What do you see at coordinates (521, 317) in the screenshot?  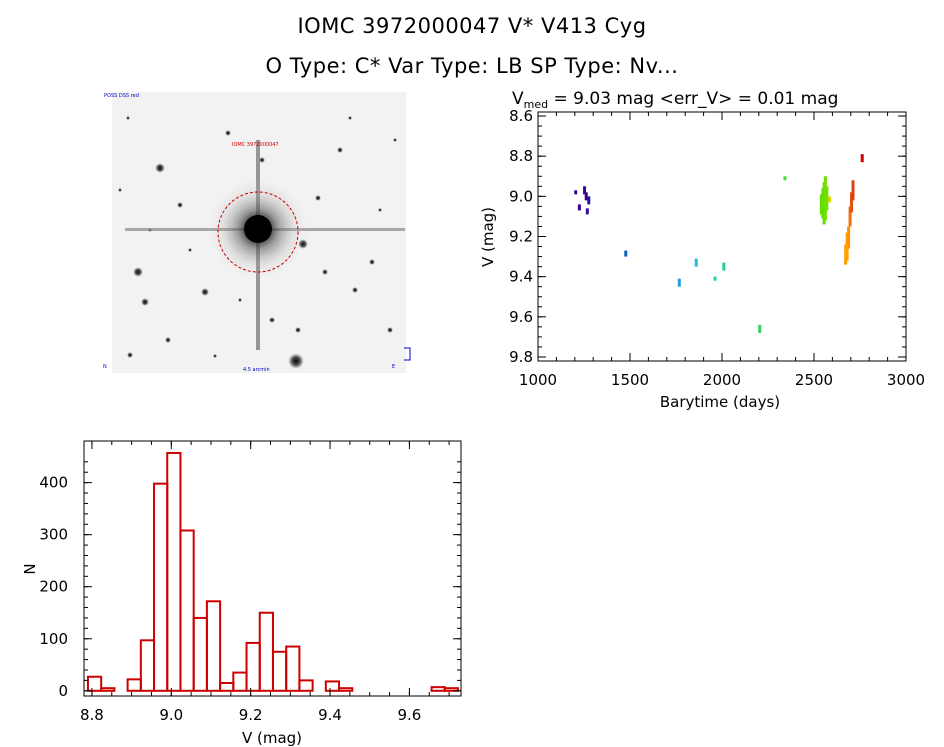 I see `y-tick-label: 9.6` at bounding box center [521, 317].